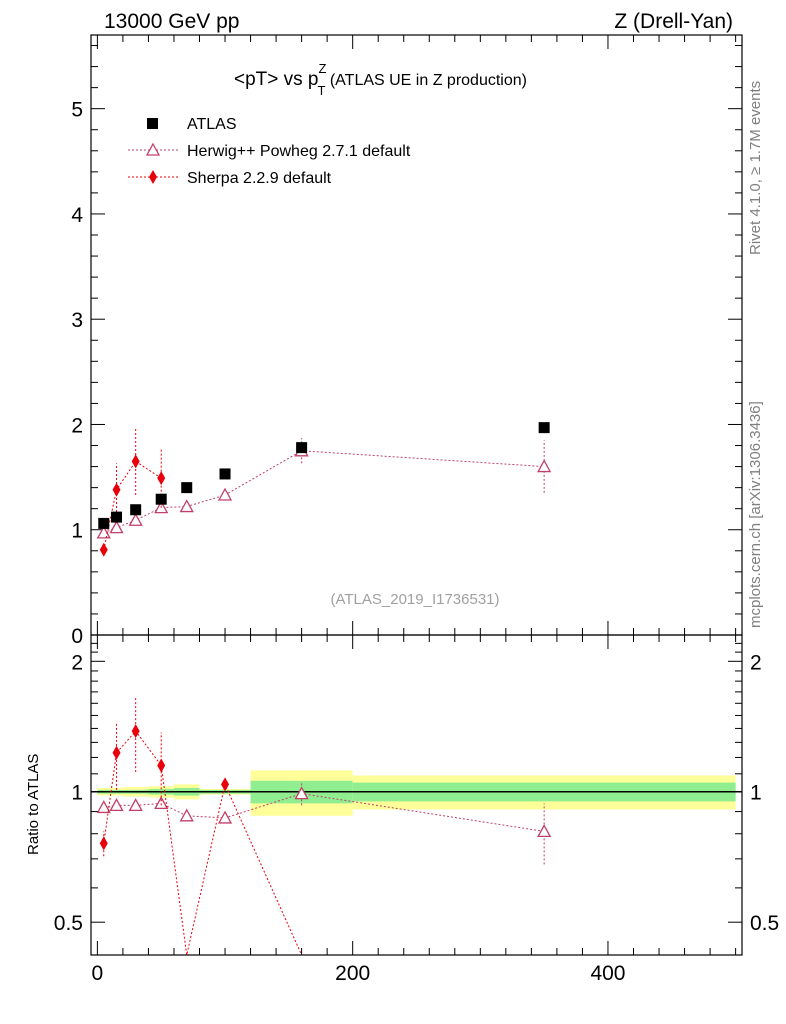 Image resolution: width=786 pixels, height=1024 pixels. What do you see at coordinates (426, 80) in the screenshot?
I see `title-suffix: (ATLAS UE in Z production)` at bounding box center [426, 80].